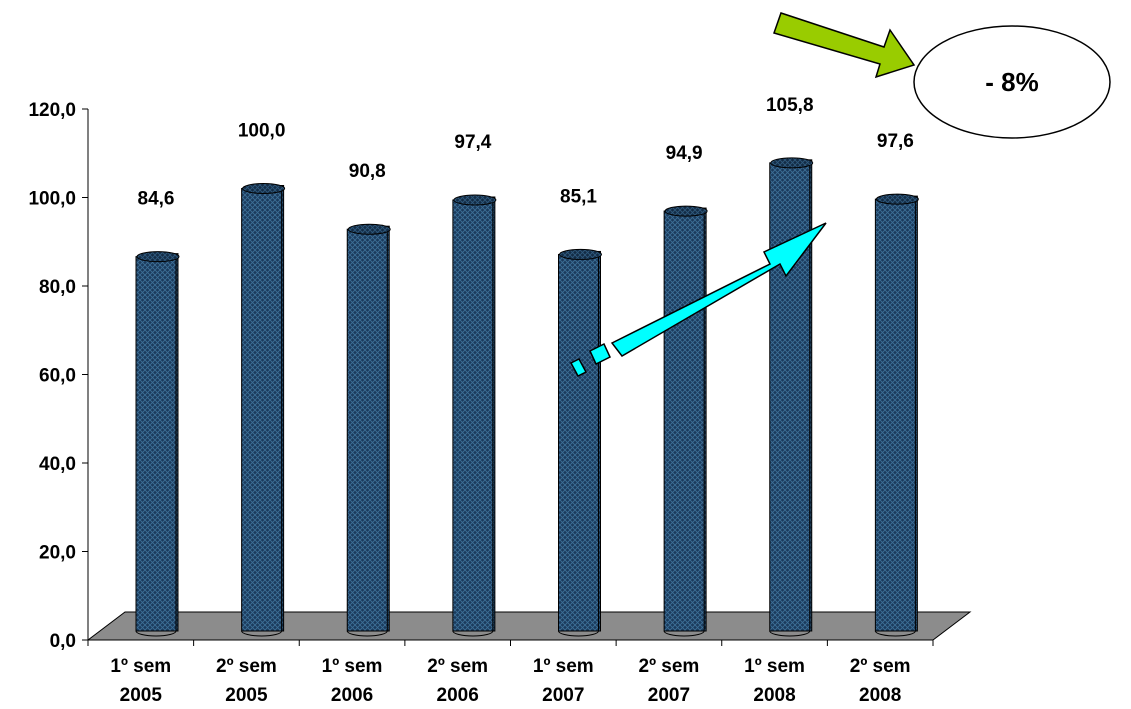 The width and height of the screenshot is (1131, 709). I want to click on callout-arrow, so click(844, 45).